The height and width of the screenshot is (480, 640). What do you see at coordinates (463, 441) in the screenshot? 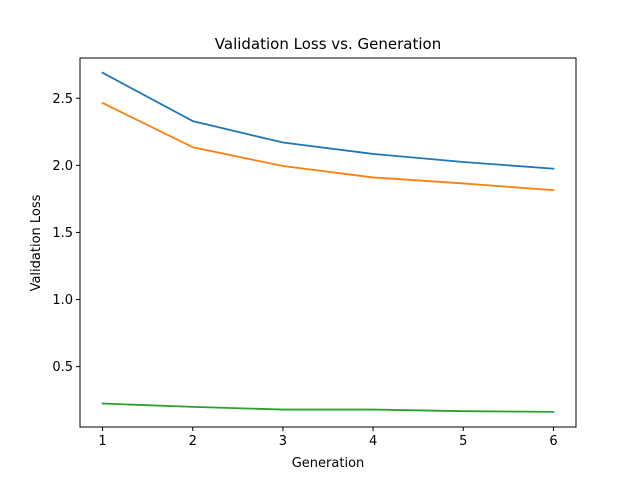
I see `x-tick-label: 5` at bounding box center [463, 441].